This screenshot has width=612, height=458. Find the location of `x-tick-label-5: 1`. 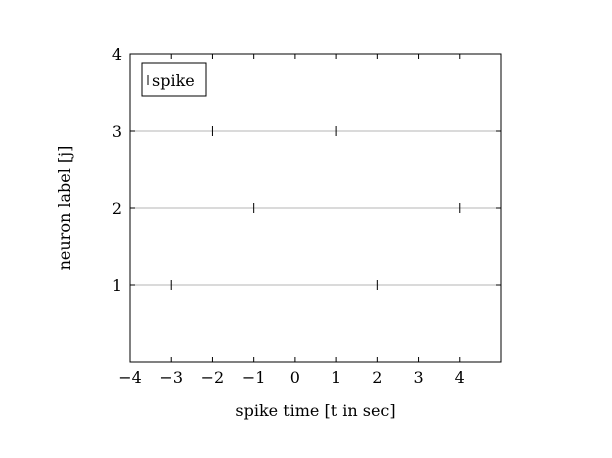

x-tick-label-5: 1 is located at coordinates (336, 377).